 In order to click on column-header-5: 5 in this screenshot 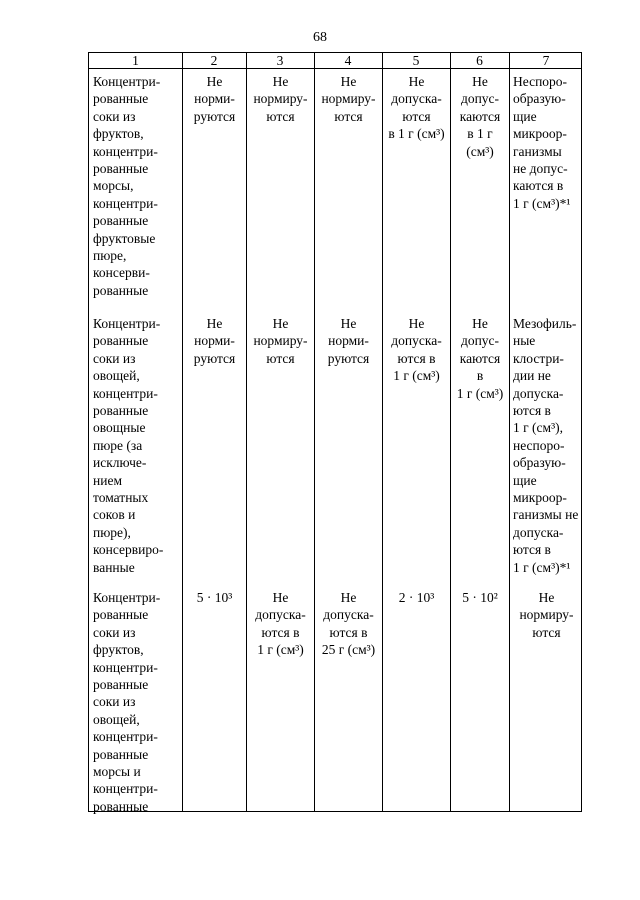, I will do `click(416, 60)`.